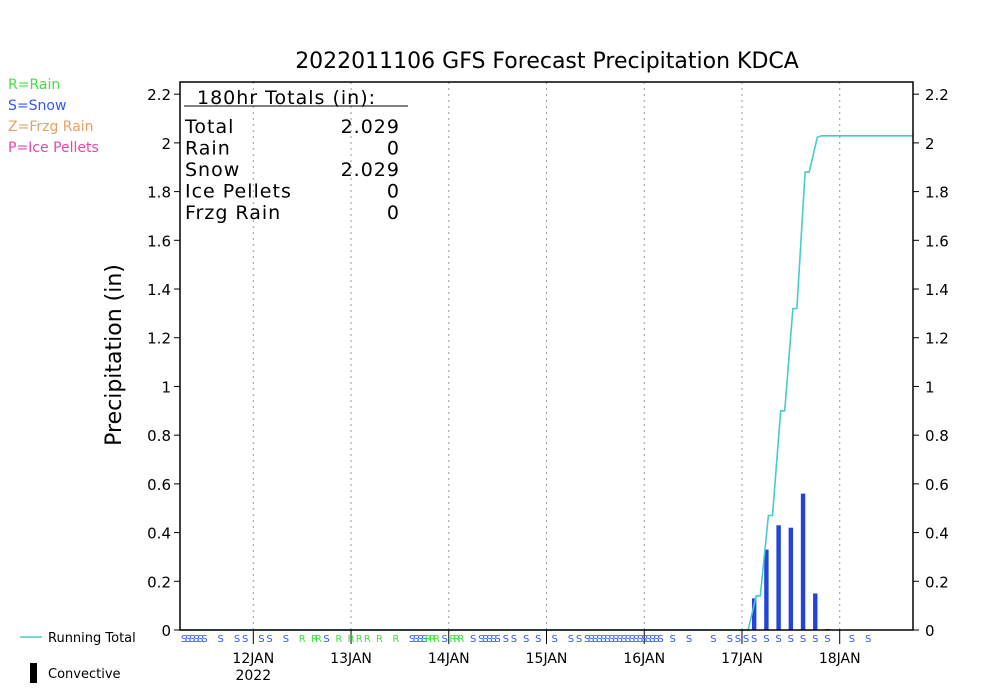 The width and height of the screenshot is (1000, 698). I want to click on xtick-label-0: 12JAN, so click(253, 659).